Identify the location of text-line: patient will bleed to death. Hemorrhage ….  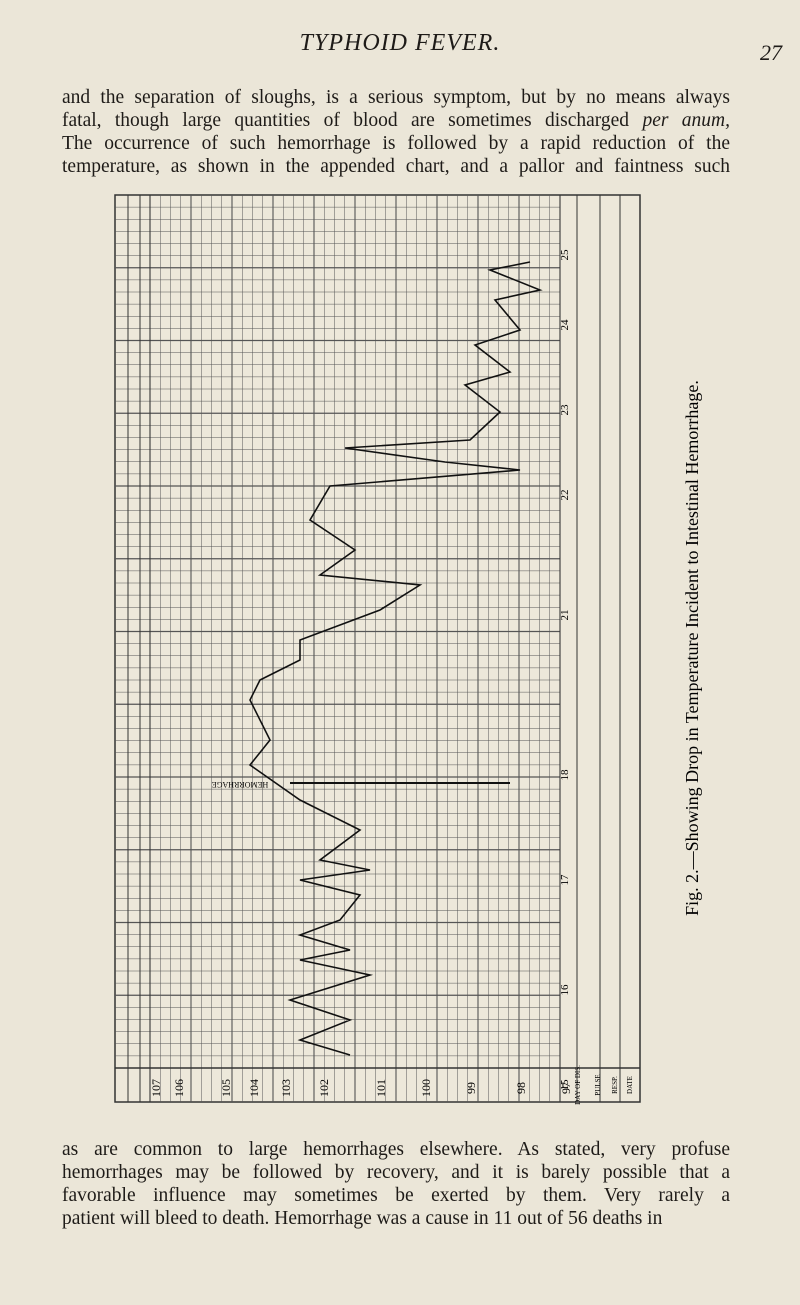
(362, 1218).